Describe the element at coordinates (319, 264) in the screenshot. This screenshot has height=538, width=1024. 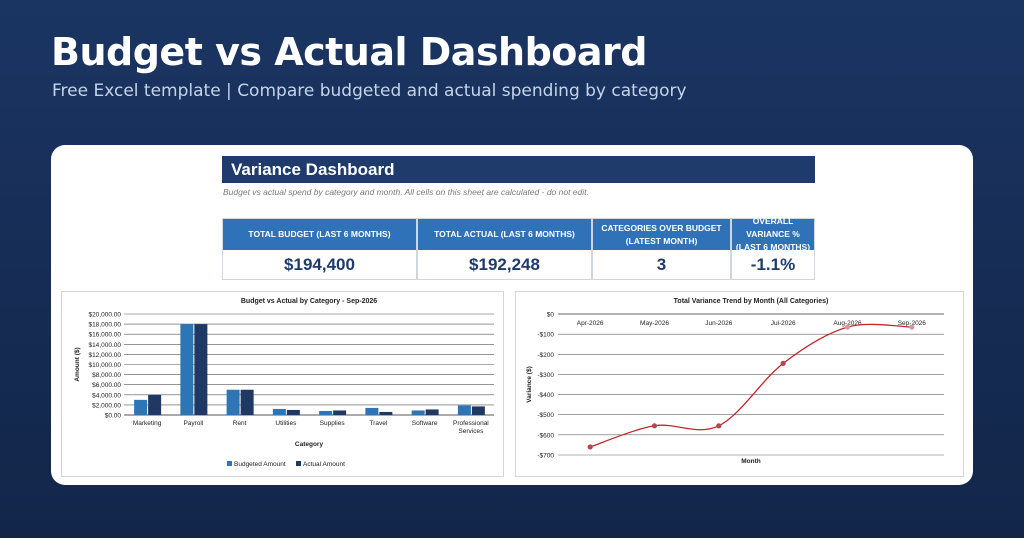
I see `kpi-value: $194,400` at that location.